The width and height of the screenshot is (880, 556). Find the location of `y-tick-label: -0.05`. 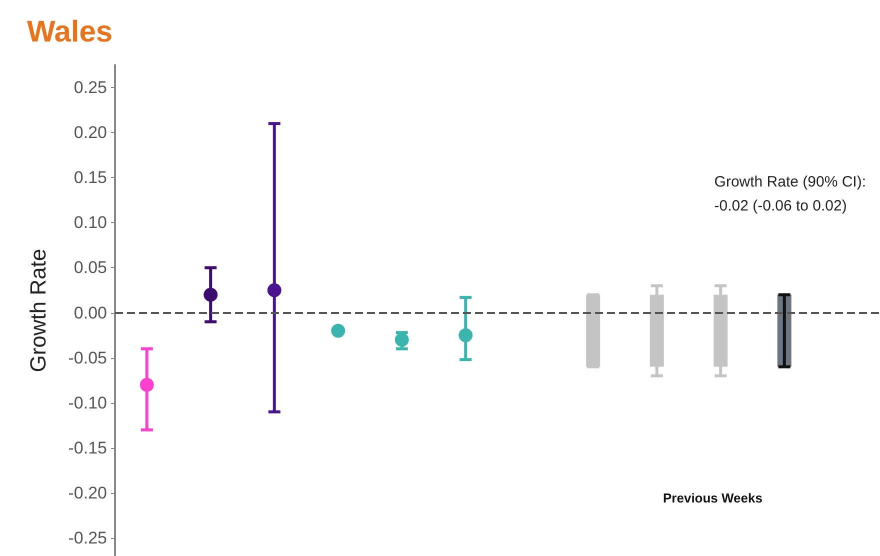

y-tick-label: -0.05 is located at coordinates (87, 358).